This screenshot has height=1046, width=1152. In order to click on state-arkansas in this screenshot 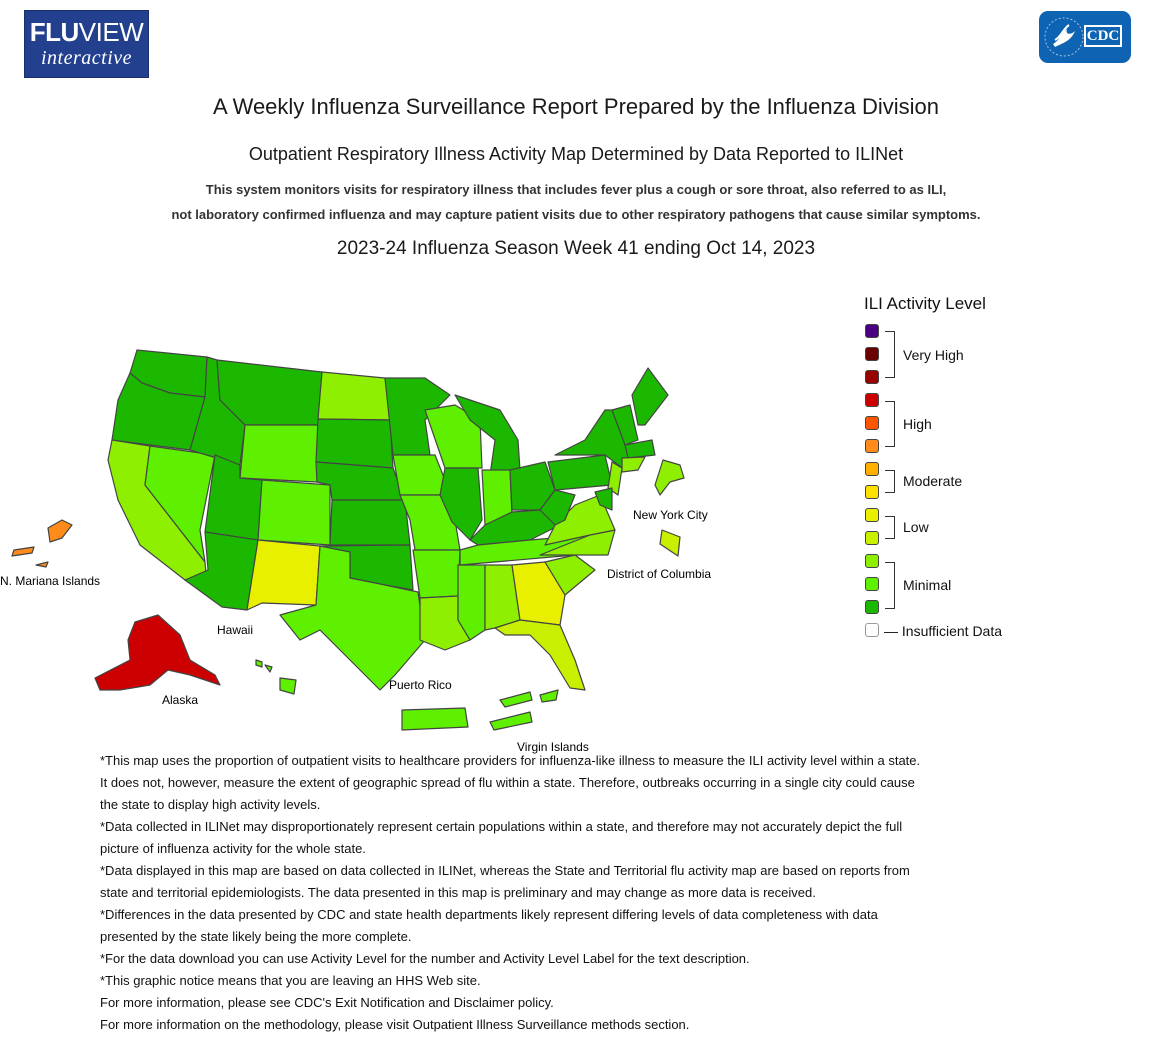, I will do `click(436, 574)`.